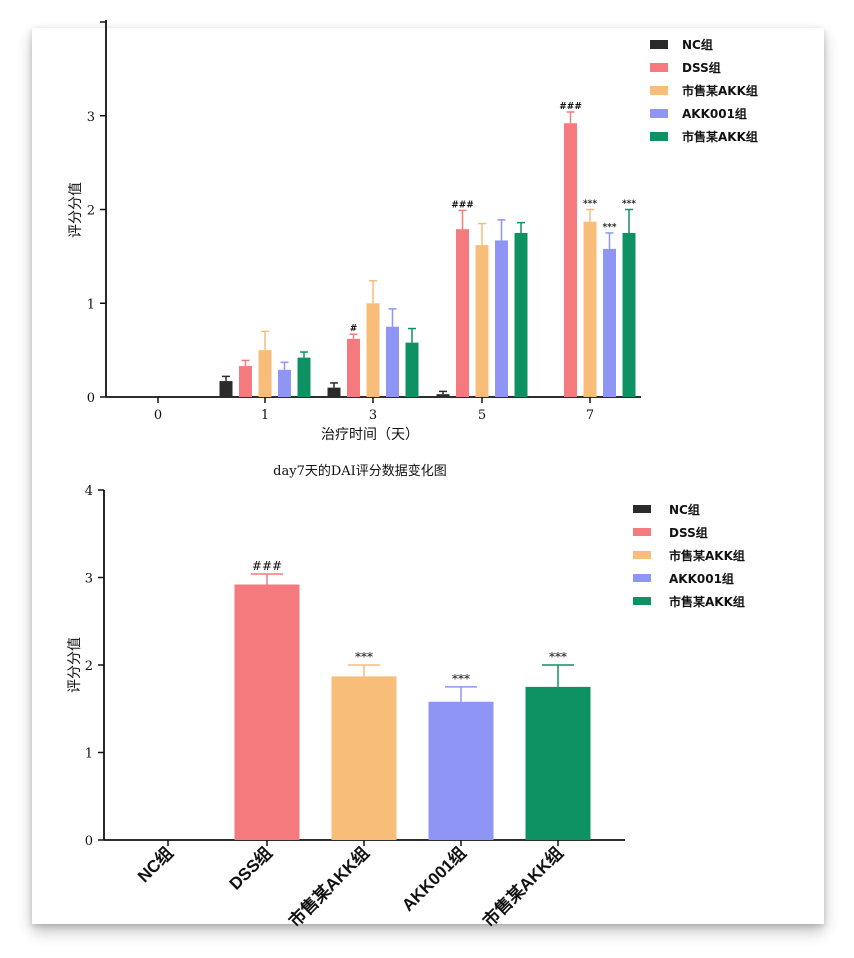 This screenshot has height=958, width=854. I want to click on x-tick-label: AKK001组, so click(434, 879).